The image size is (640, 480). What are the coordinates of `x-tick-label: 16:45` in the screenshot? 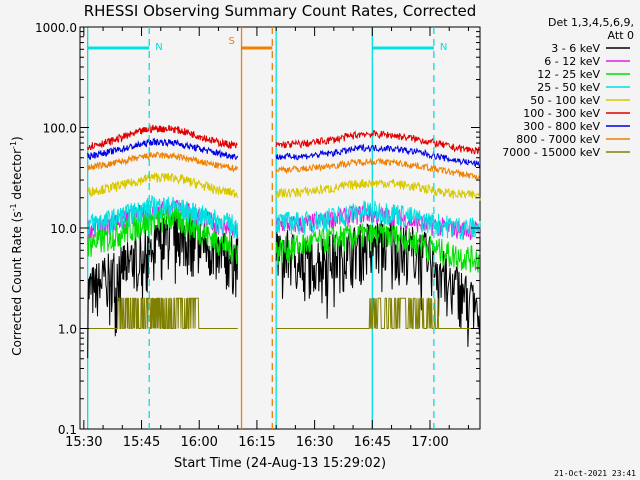 It's located at (372, 442).